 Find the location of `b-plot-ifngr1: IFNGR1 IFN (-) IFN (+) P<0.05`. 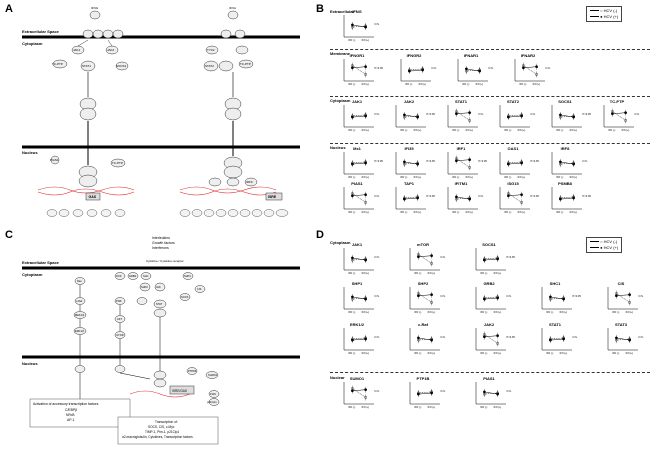

b-plot-ifngr1: IFNGR1 IFN (-) IFN (+) P<0.05 is located at coordinates (359, 70).